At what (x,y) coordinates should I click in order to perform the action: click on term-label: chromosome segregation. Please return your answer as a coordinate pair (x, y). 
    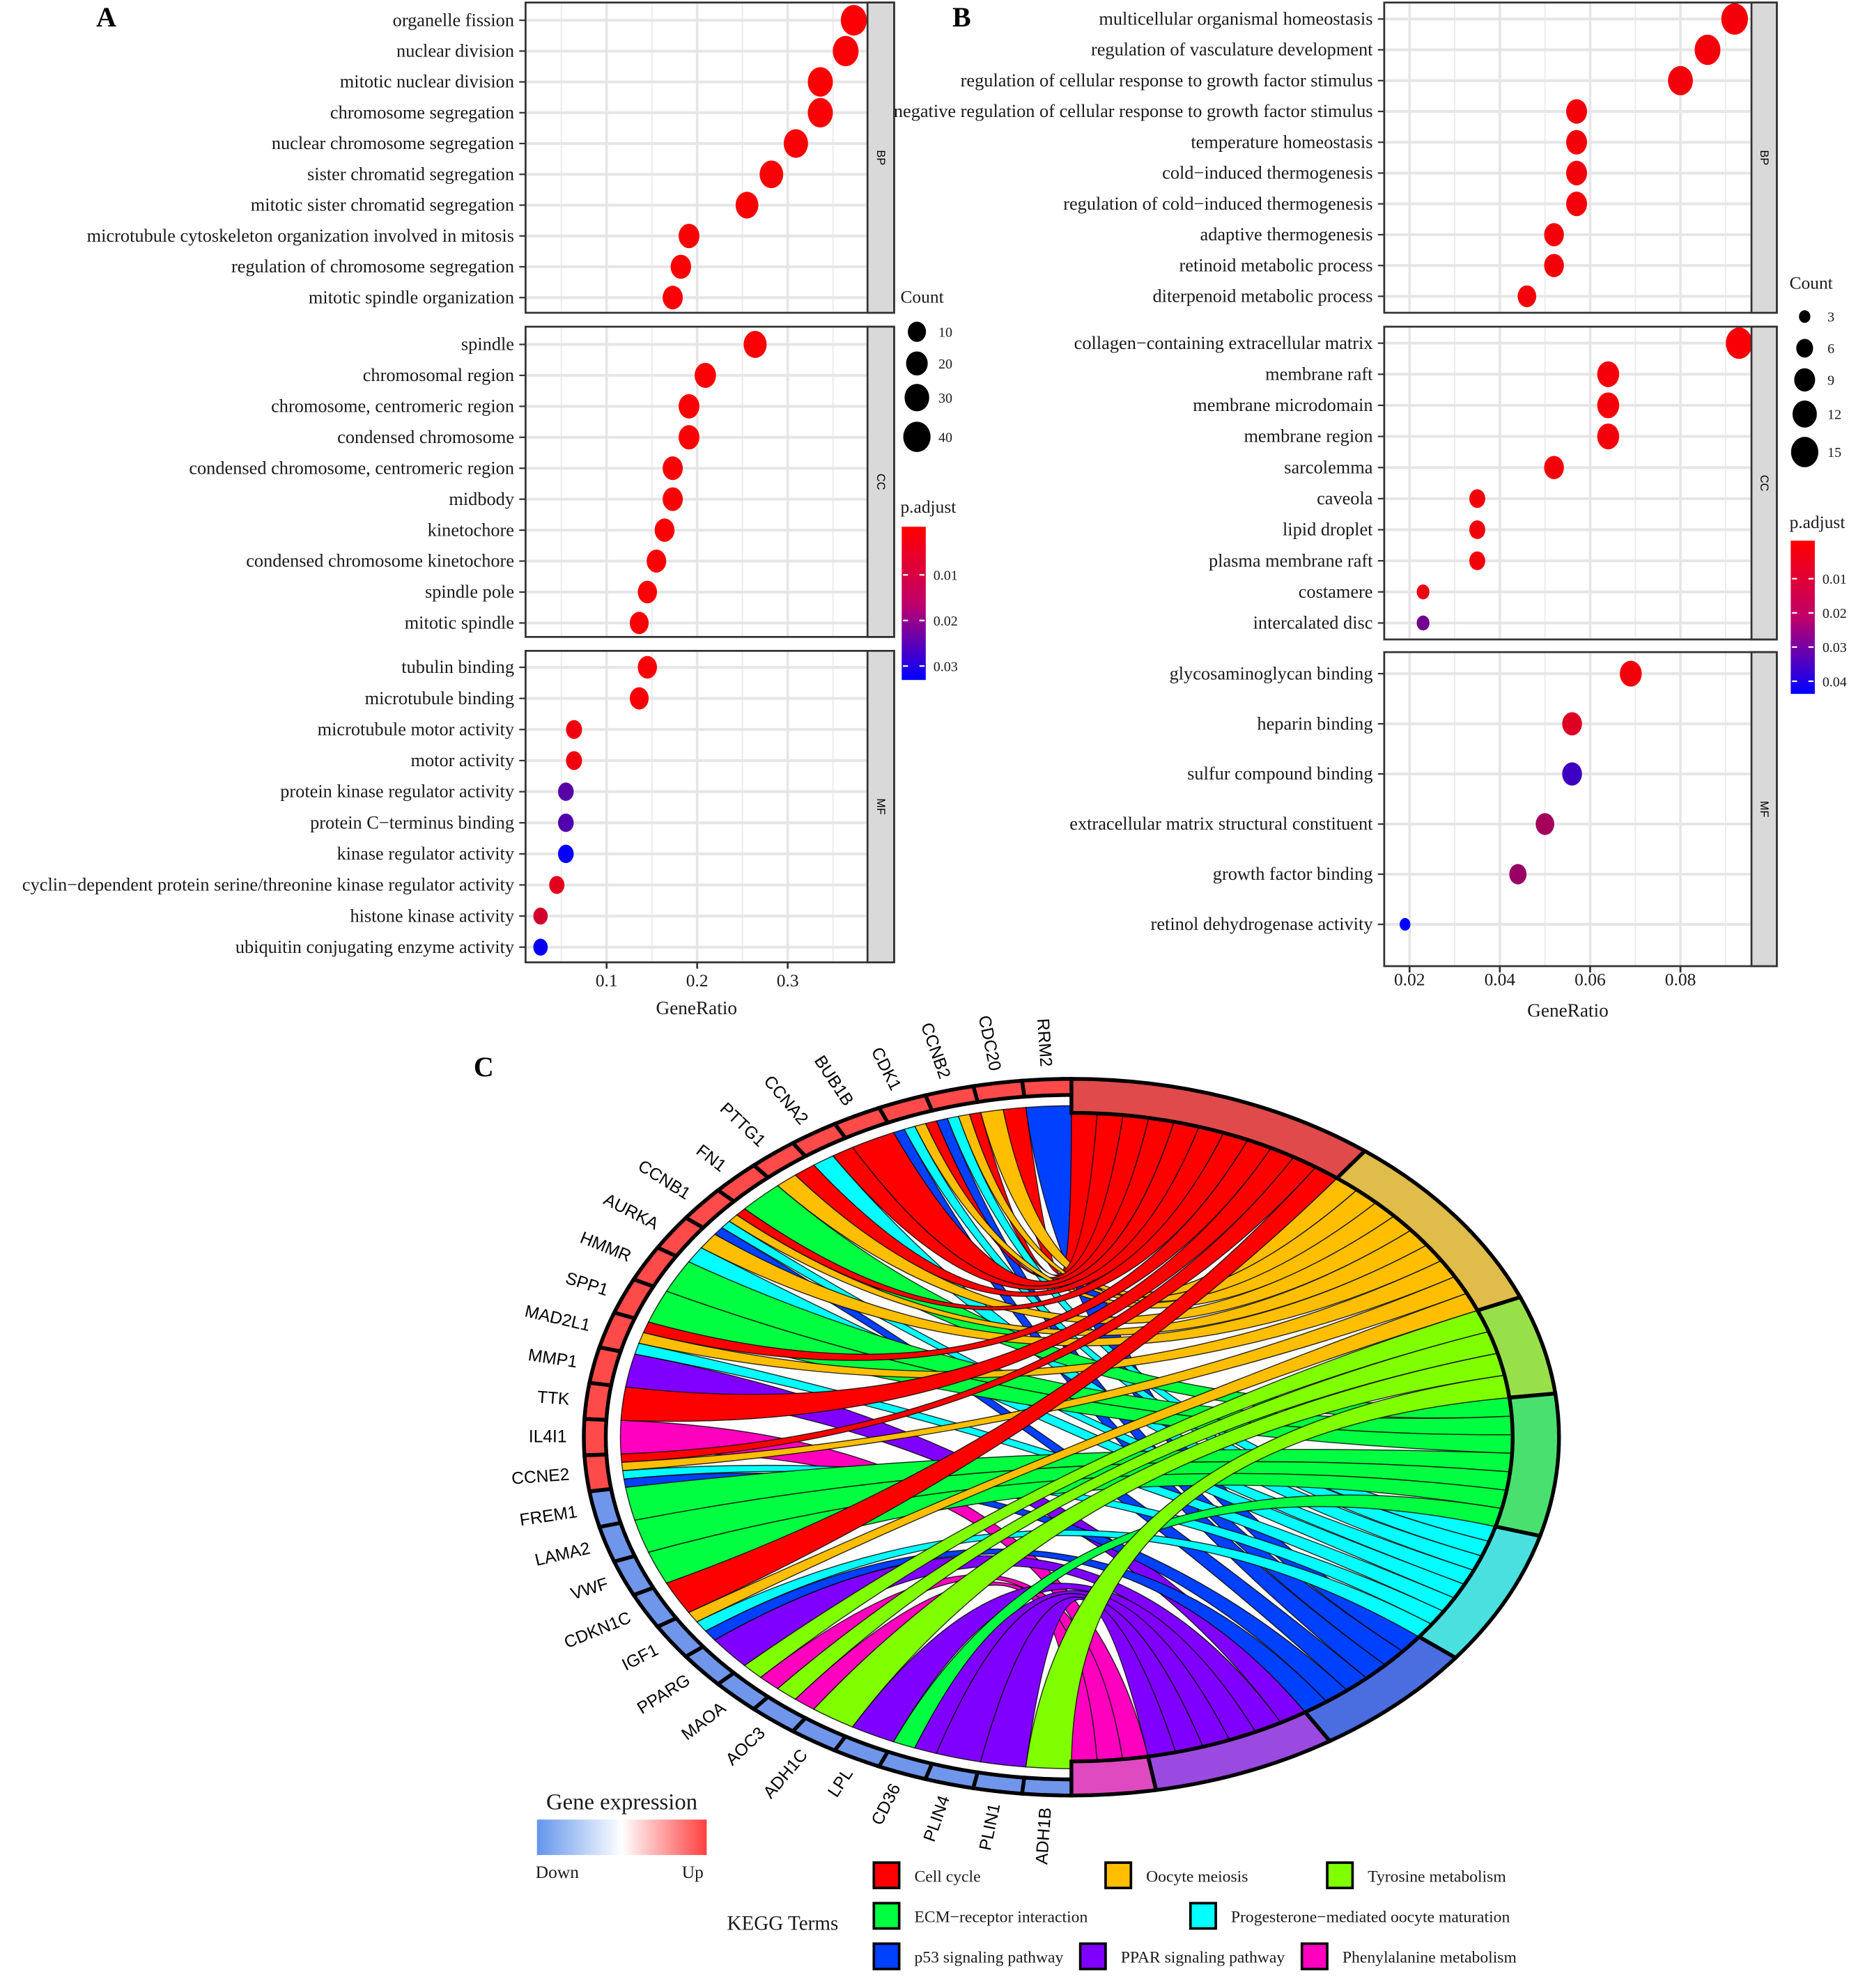
    Looking at the image, I should click on (422, 112).